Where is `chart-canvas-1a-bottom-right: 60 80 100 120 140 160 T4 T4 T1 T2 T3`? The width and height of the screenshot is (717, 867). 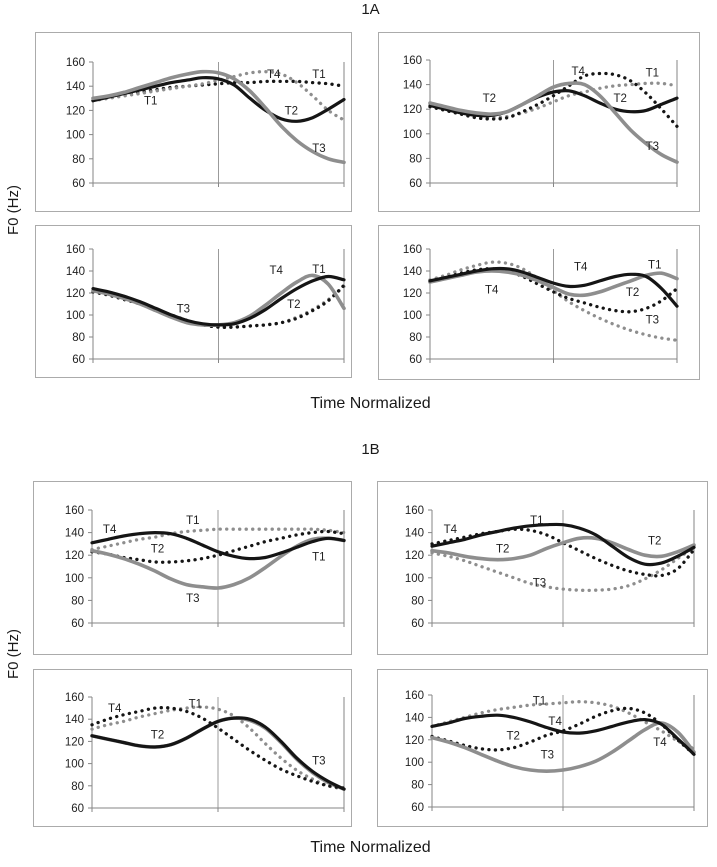
chart-canvas-1a-bottom-right: 60 80 100 120 140 160 T4 T4 T1 T2 T3 is located at coordinates (541, 305).